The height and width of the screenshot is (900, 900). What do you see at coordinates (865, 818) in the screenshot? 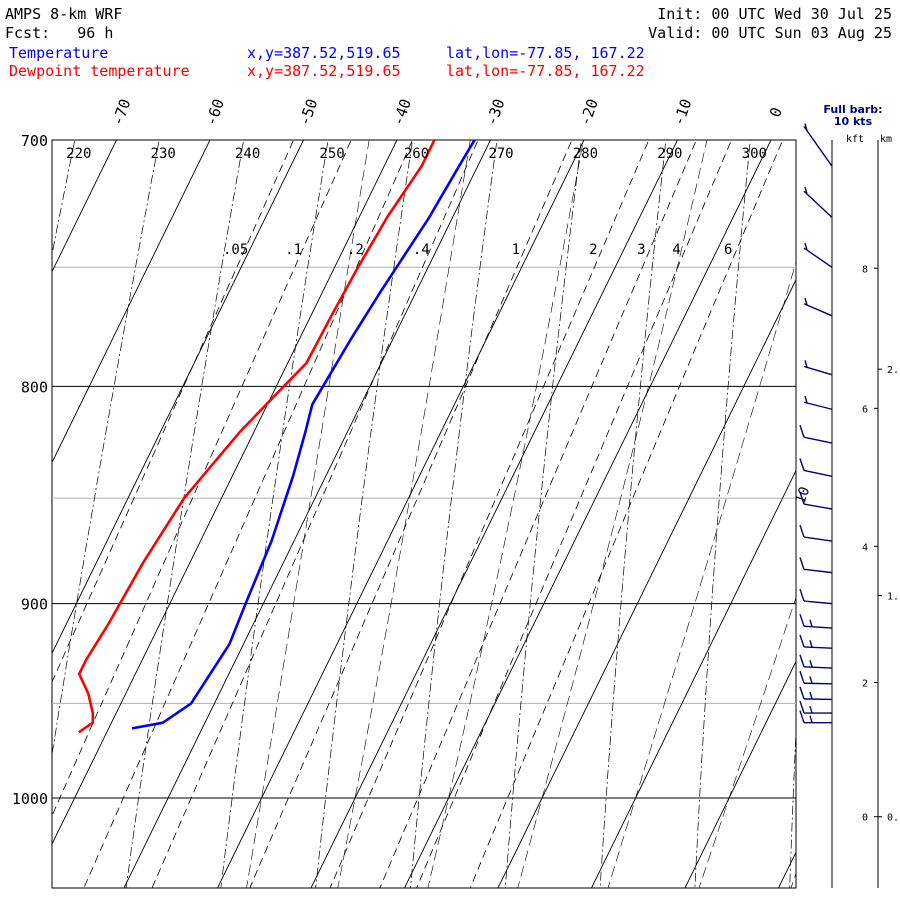
I see `kft-tick-label: 0` at bounding box center [865, 818].